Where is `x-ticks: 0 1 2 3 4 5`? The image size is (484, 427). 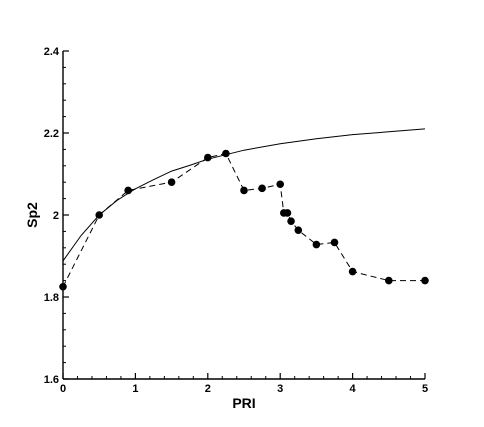 x-ticks: 0 1 2 3 4 5 is located at coordinates (244, 384).